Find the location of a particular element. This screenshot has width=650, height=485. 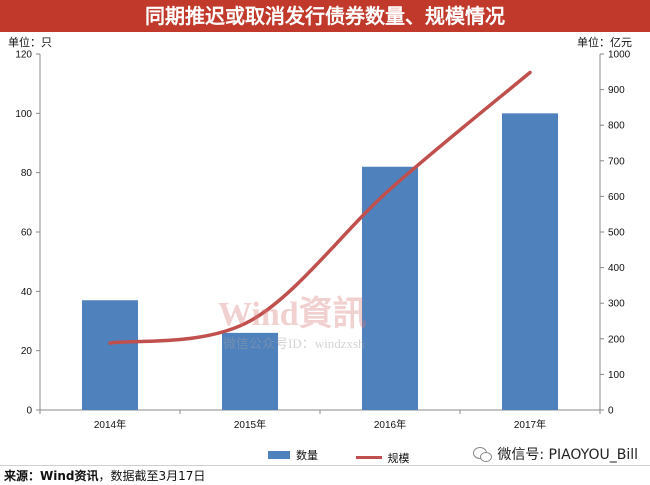

right-tick-label: 800 is located at coordinates (616, 126).